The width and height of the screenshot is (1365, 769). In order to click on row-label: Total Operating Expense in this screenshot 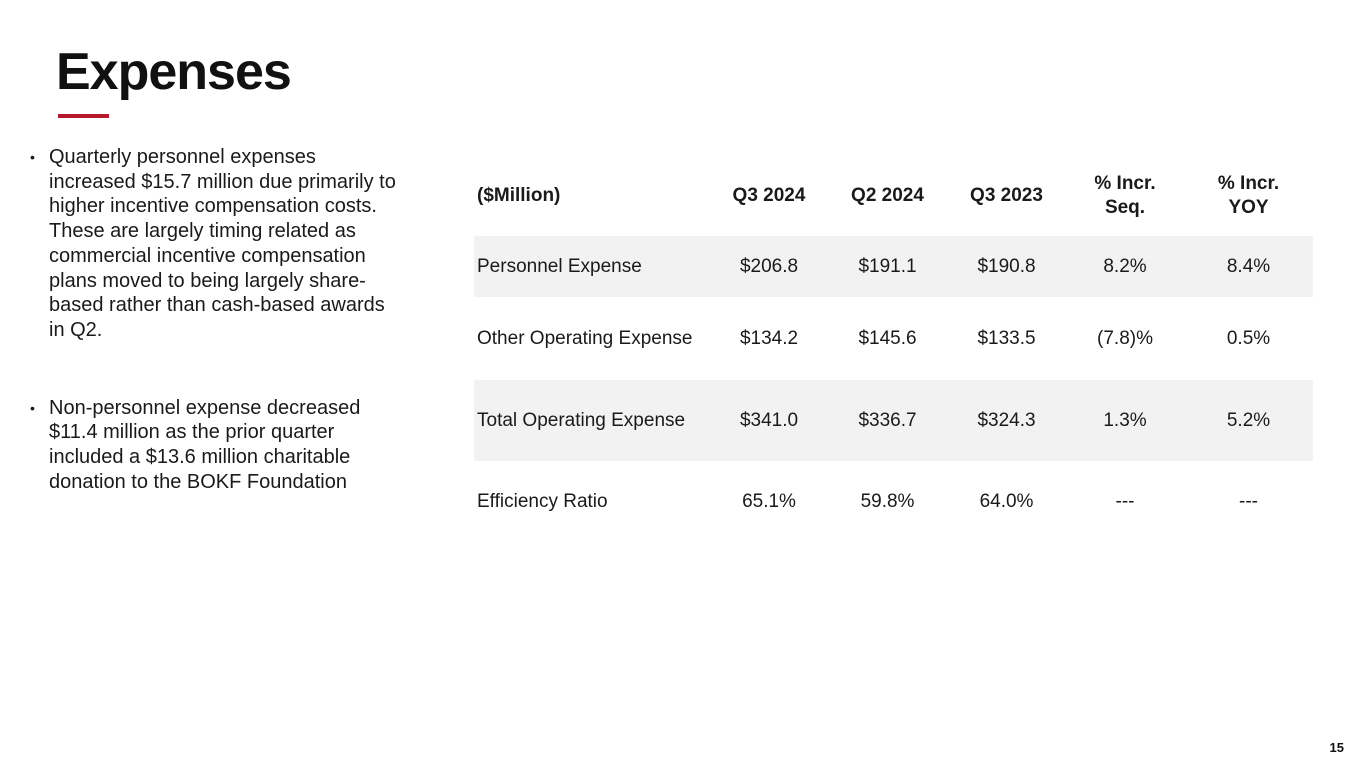, I will do `click(592, 420)`.